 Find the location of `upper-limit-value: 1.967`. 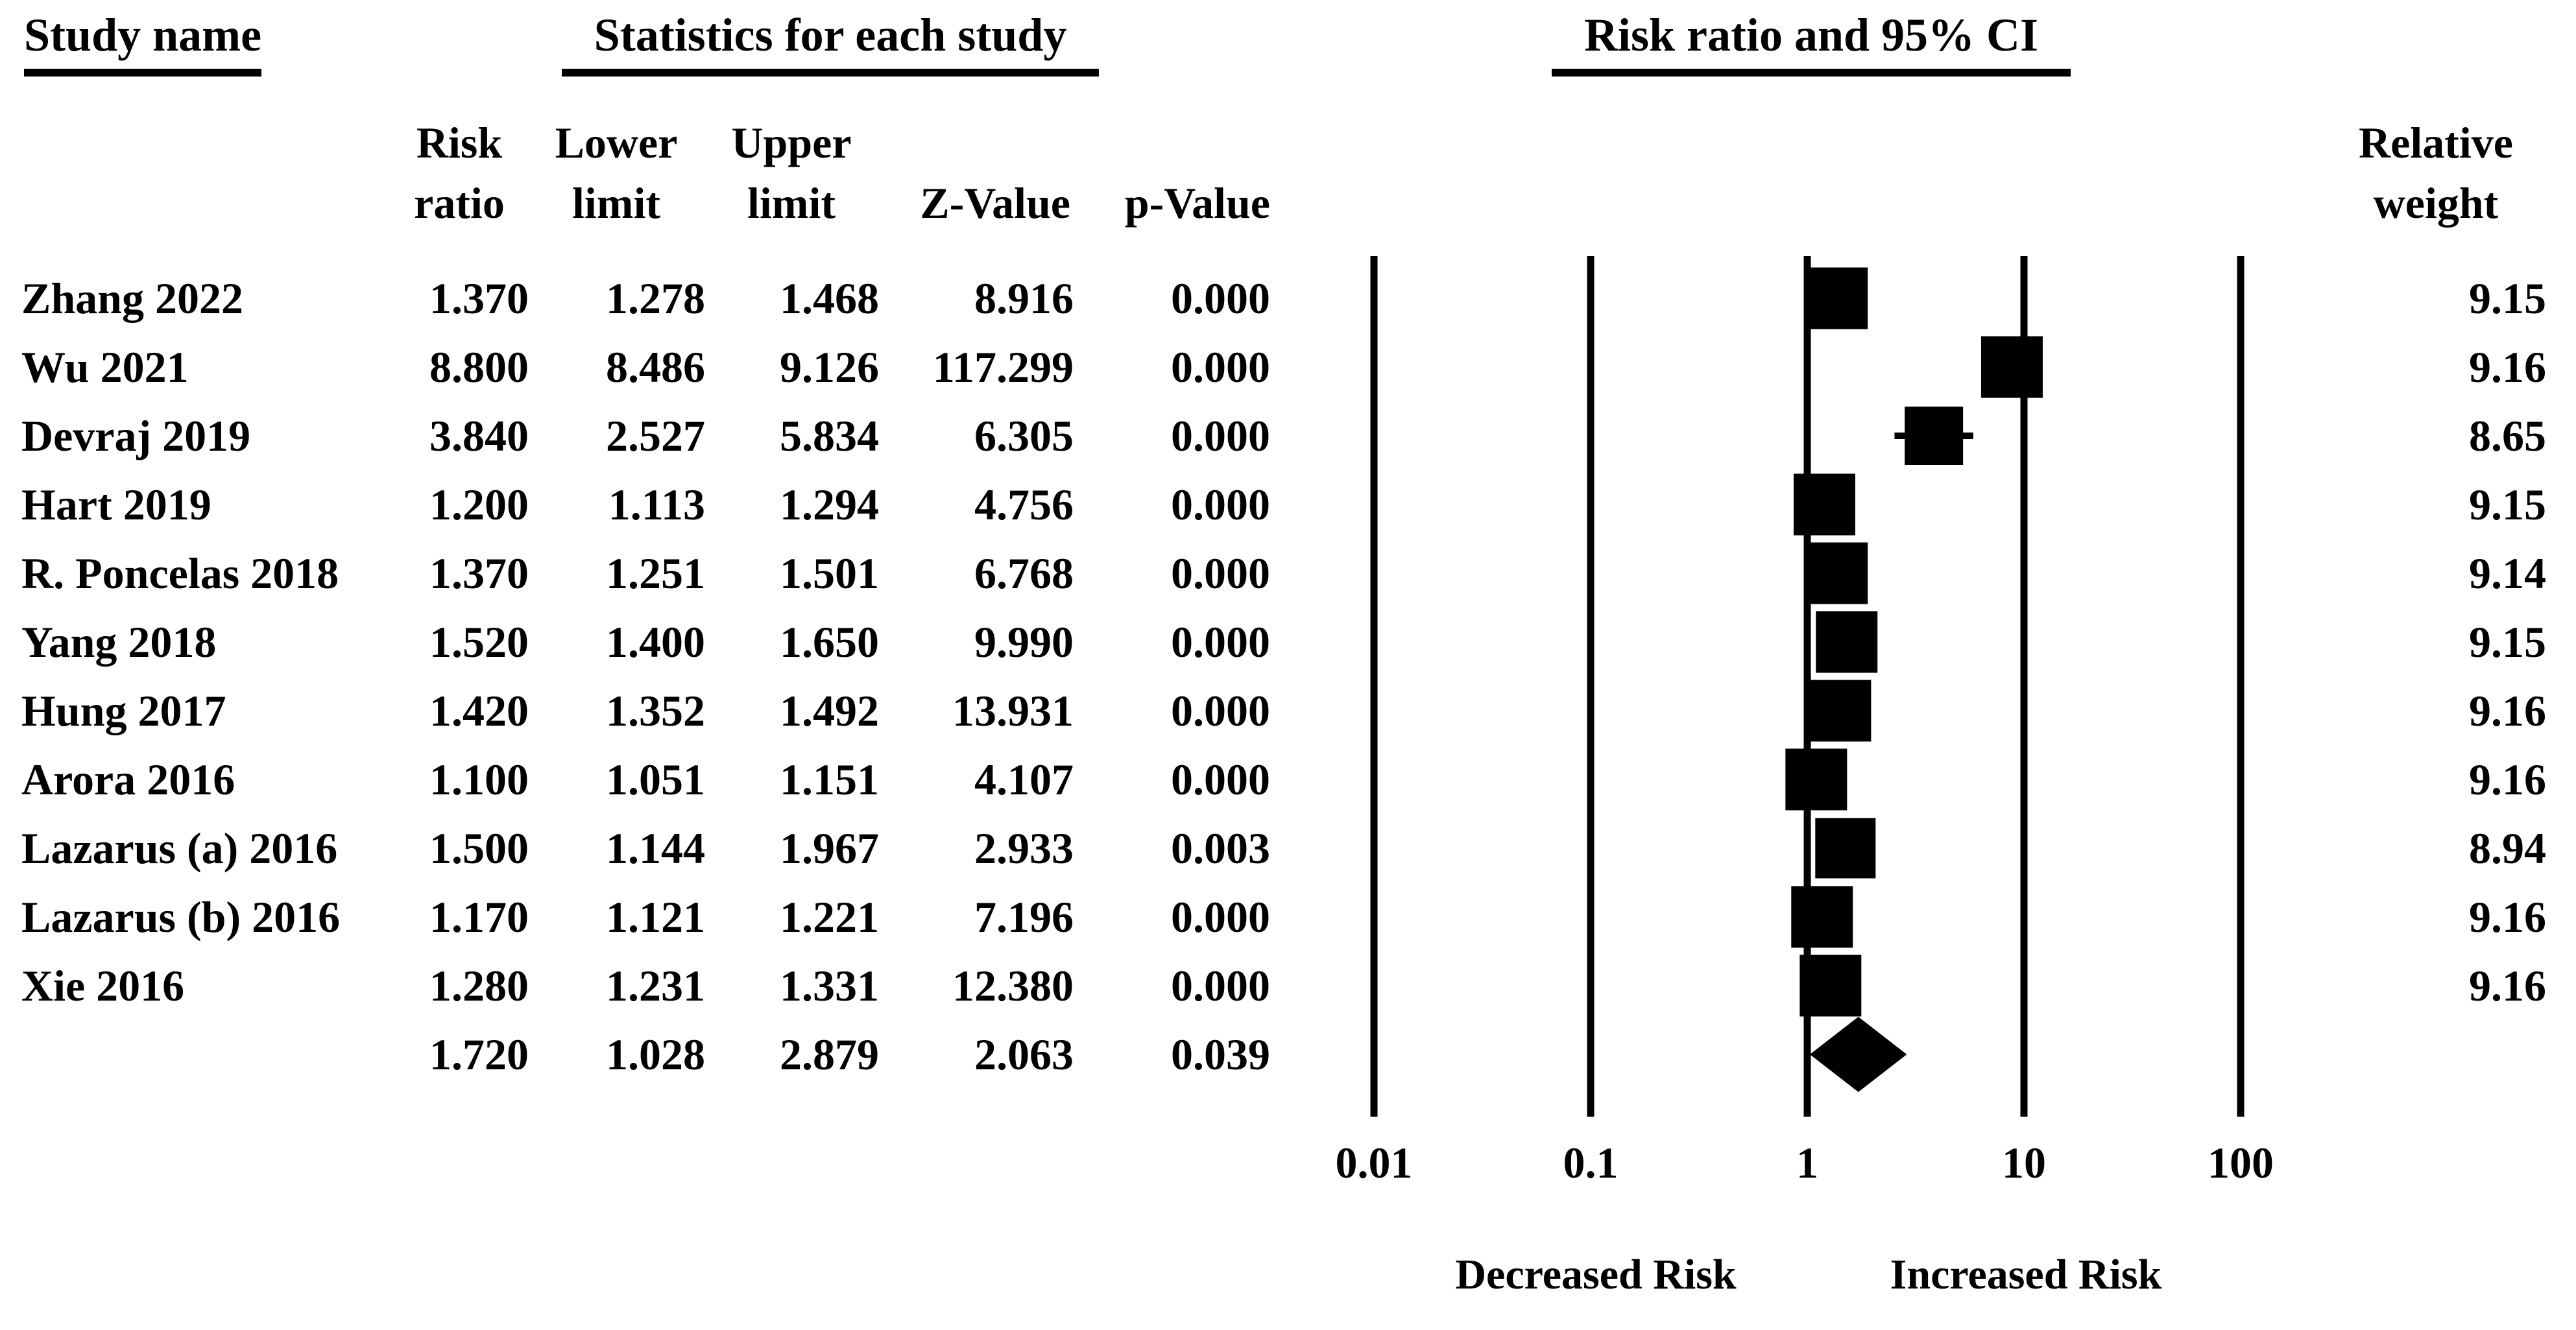

upper-limit-value: 1.967 is located at coordinates (829, 848).